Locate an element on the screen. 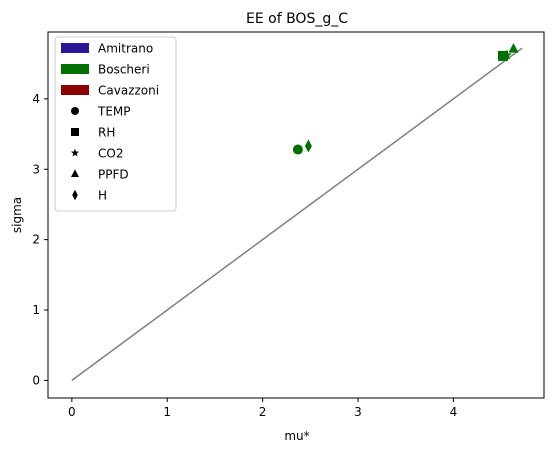  legend: Amitrano Boscheri Cavazzoni TEMP RH CO2 PPFD H is located at coordinates (115, 124).